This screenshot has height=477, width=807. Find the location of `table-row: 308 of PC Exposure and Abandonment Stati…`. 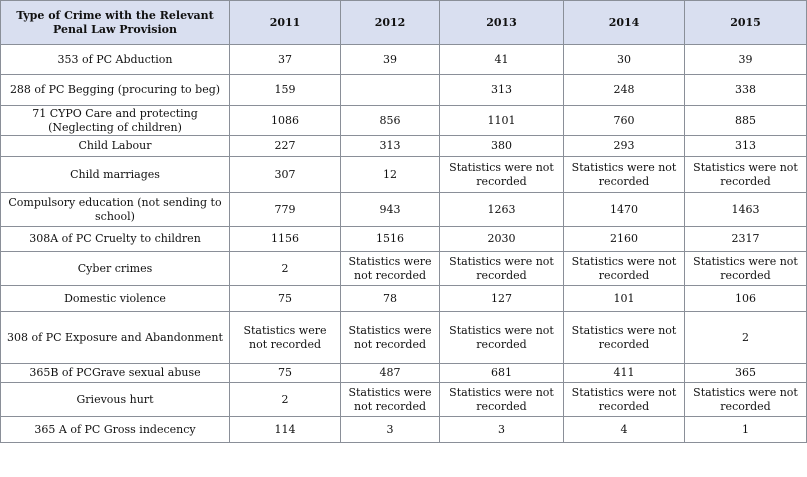

table-row: 308 of PC Exposure and Abandonment Stati… is located at coordinates (403, 337).